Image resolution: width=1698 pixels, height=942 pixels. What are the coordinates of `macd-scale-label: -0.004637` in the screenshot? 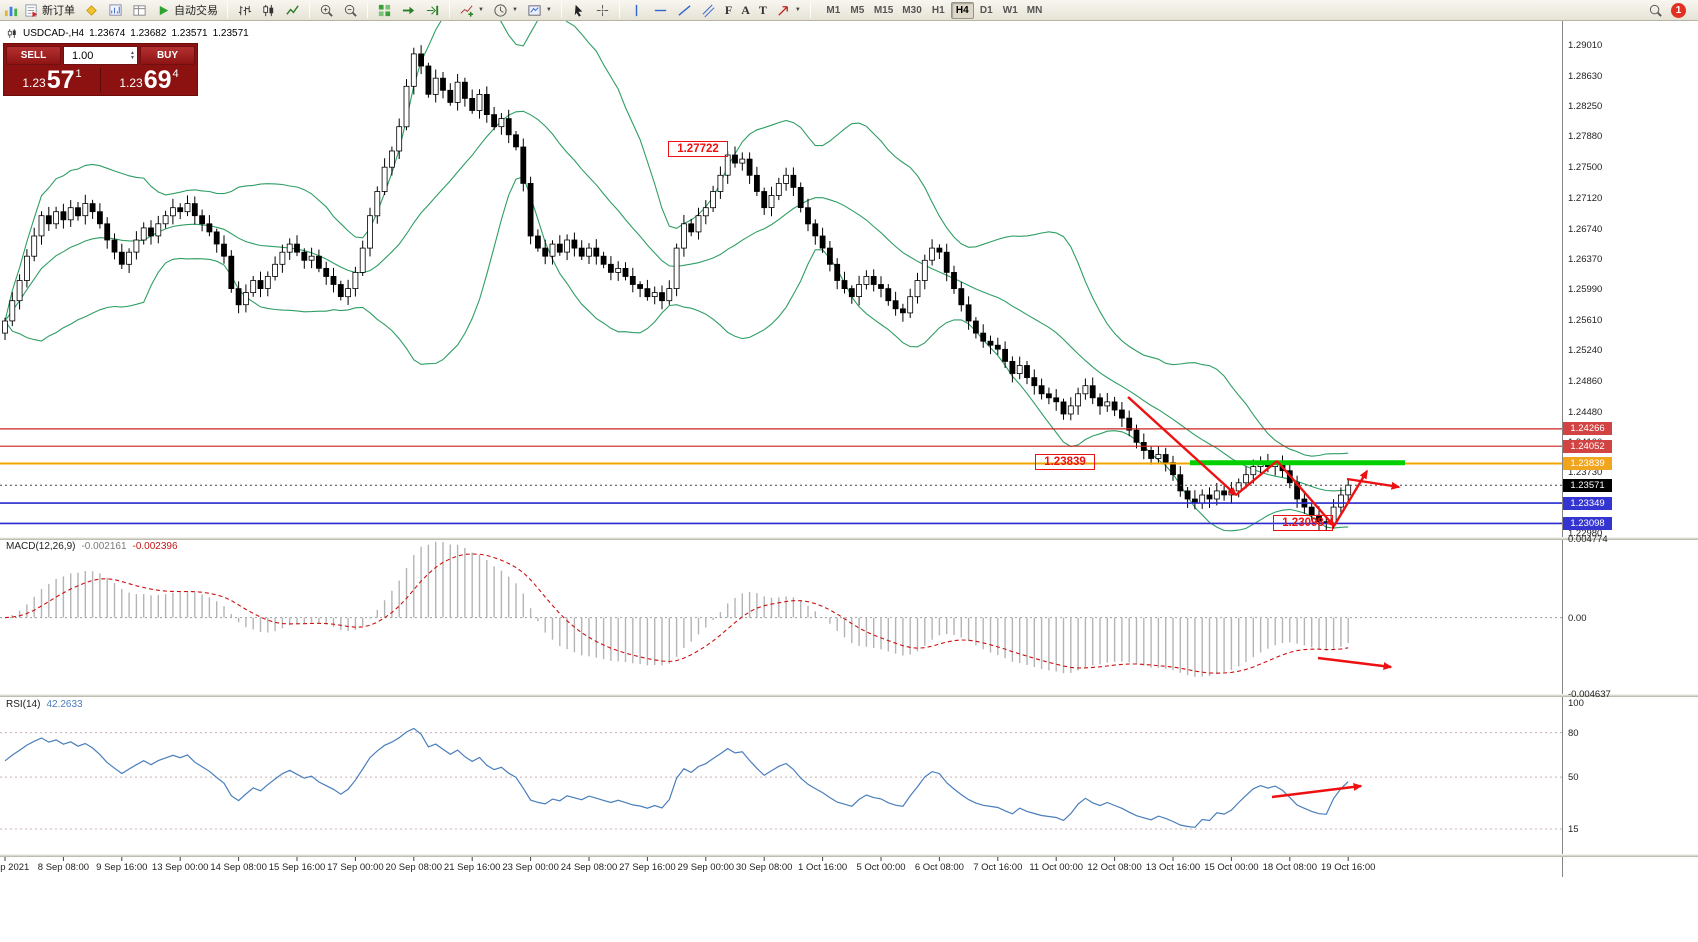 It's located at (1589, 694).